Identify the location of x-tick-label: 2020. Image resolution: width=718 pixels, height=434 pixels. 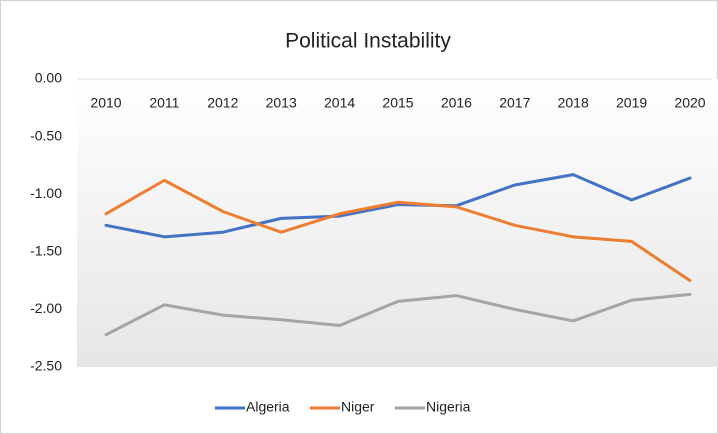
(689, 103).